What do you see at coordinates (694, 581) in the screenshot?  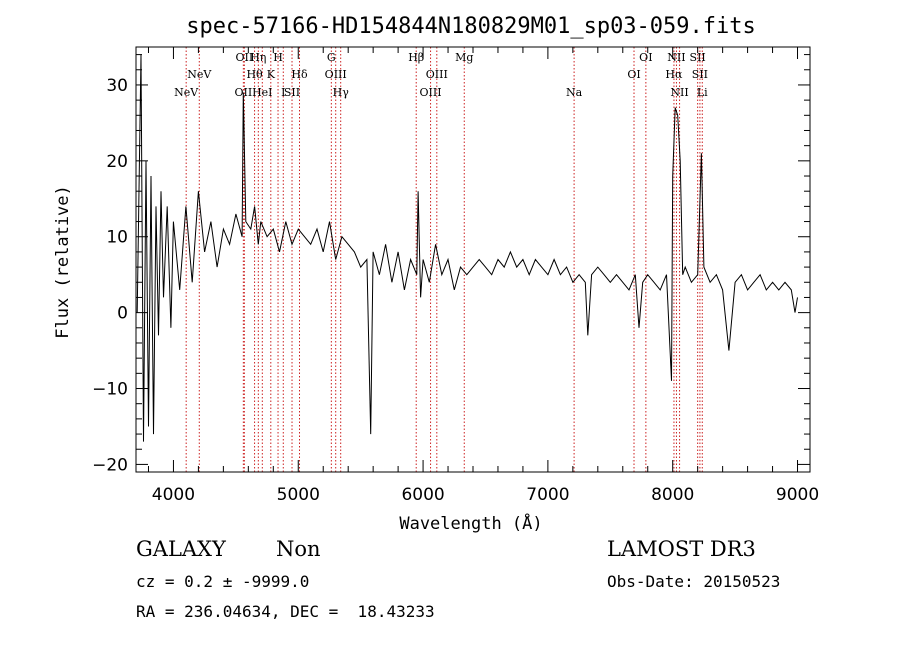 I see `obs-date: Obs-Date: 20150523` at bounding box center [694, 581].